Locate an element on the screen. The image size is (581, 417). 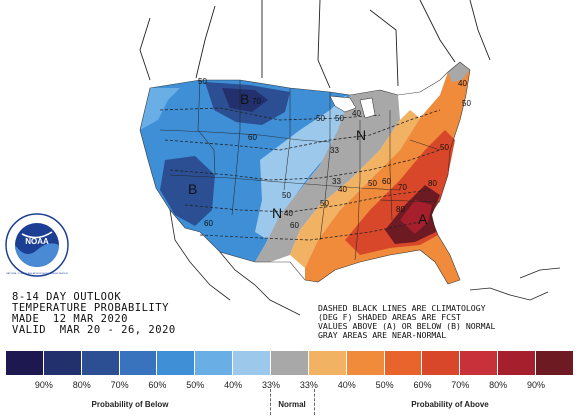
note-line: VALUES ABOVE (A) OR BELOW (B) NORMAL is located at coordinates (407, 326).